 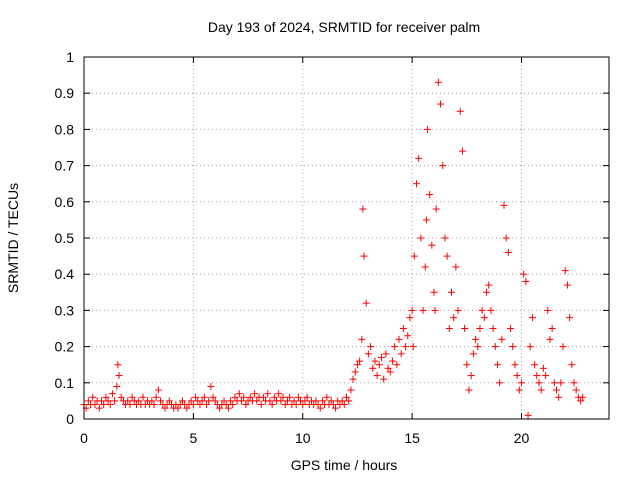 What do you see at coordinates (65, 238) in the screenshot?
I see `y-tick-label: 0.5` at bounding box center [65, 238].